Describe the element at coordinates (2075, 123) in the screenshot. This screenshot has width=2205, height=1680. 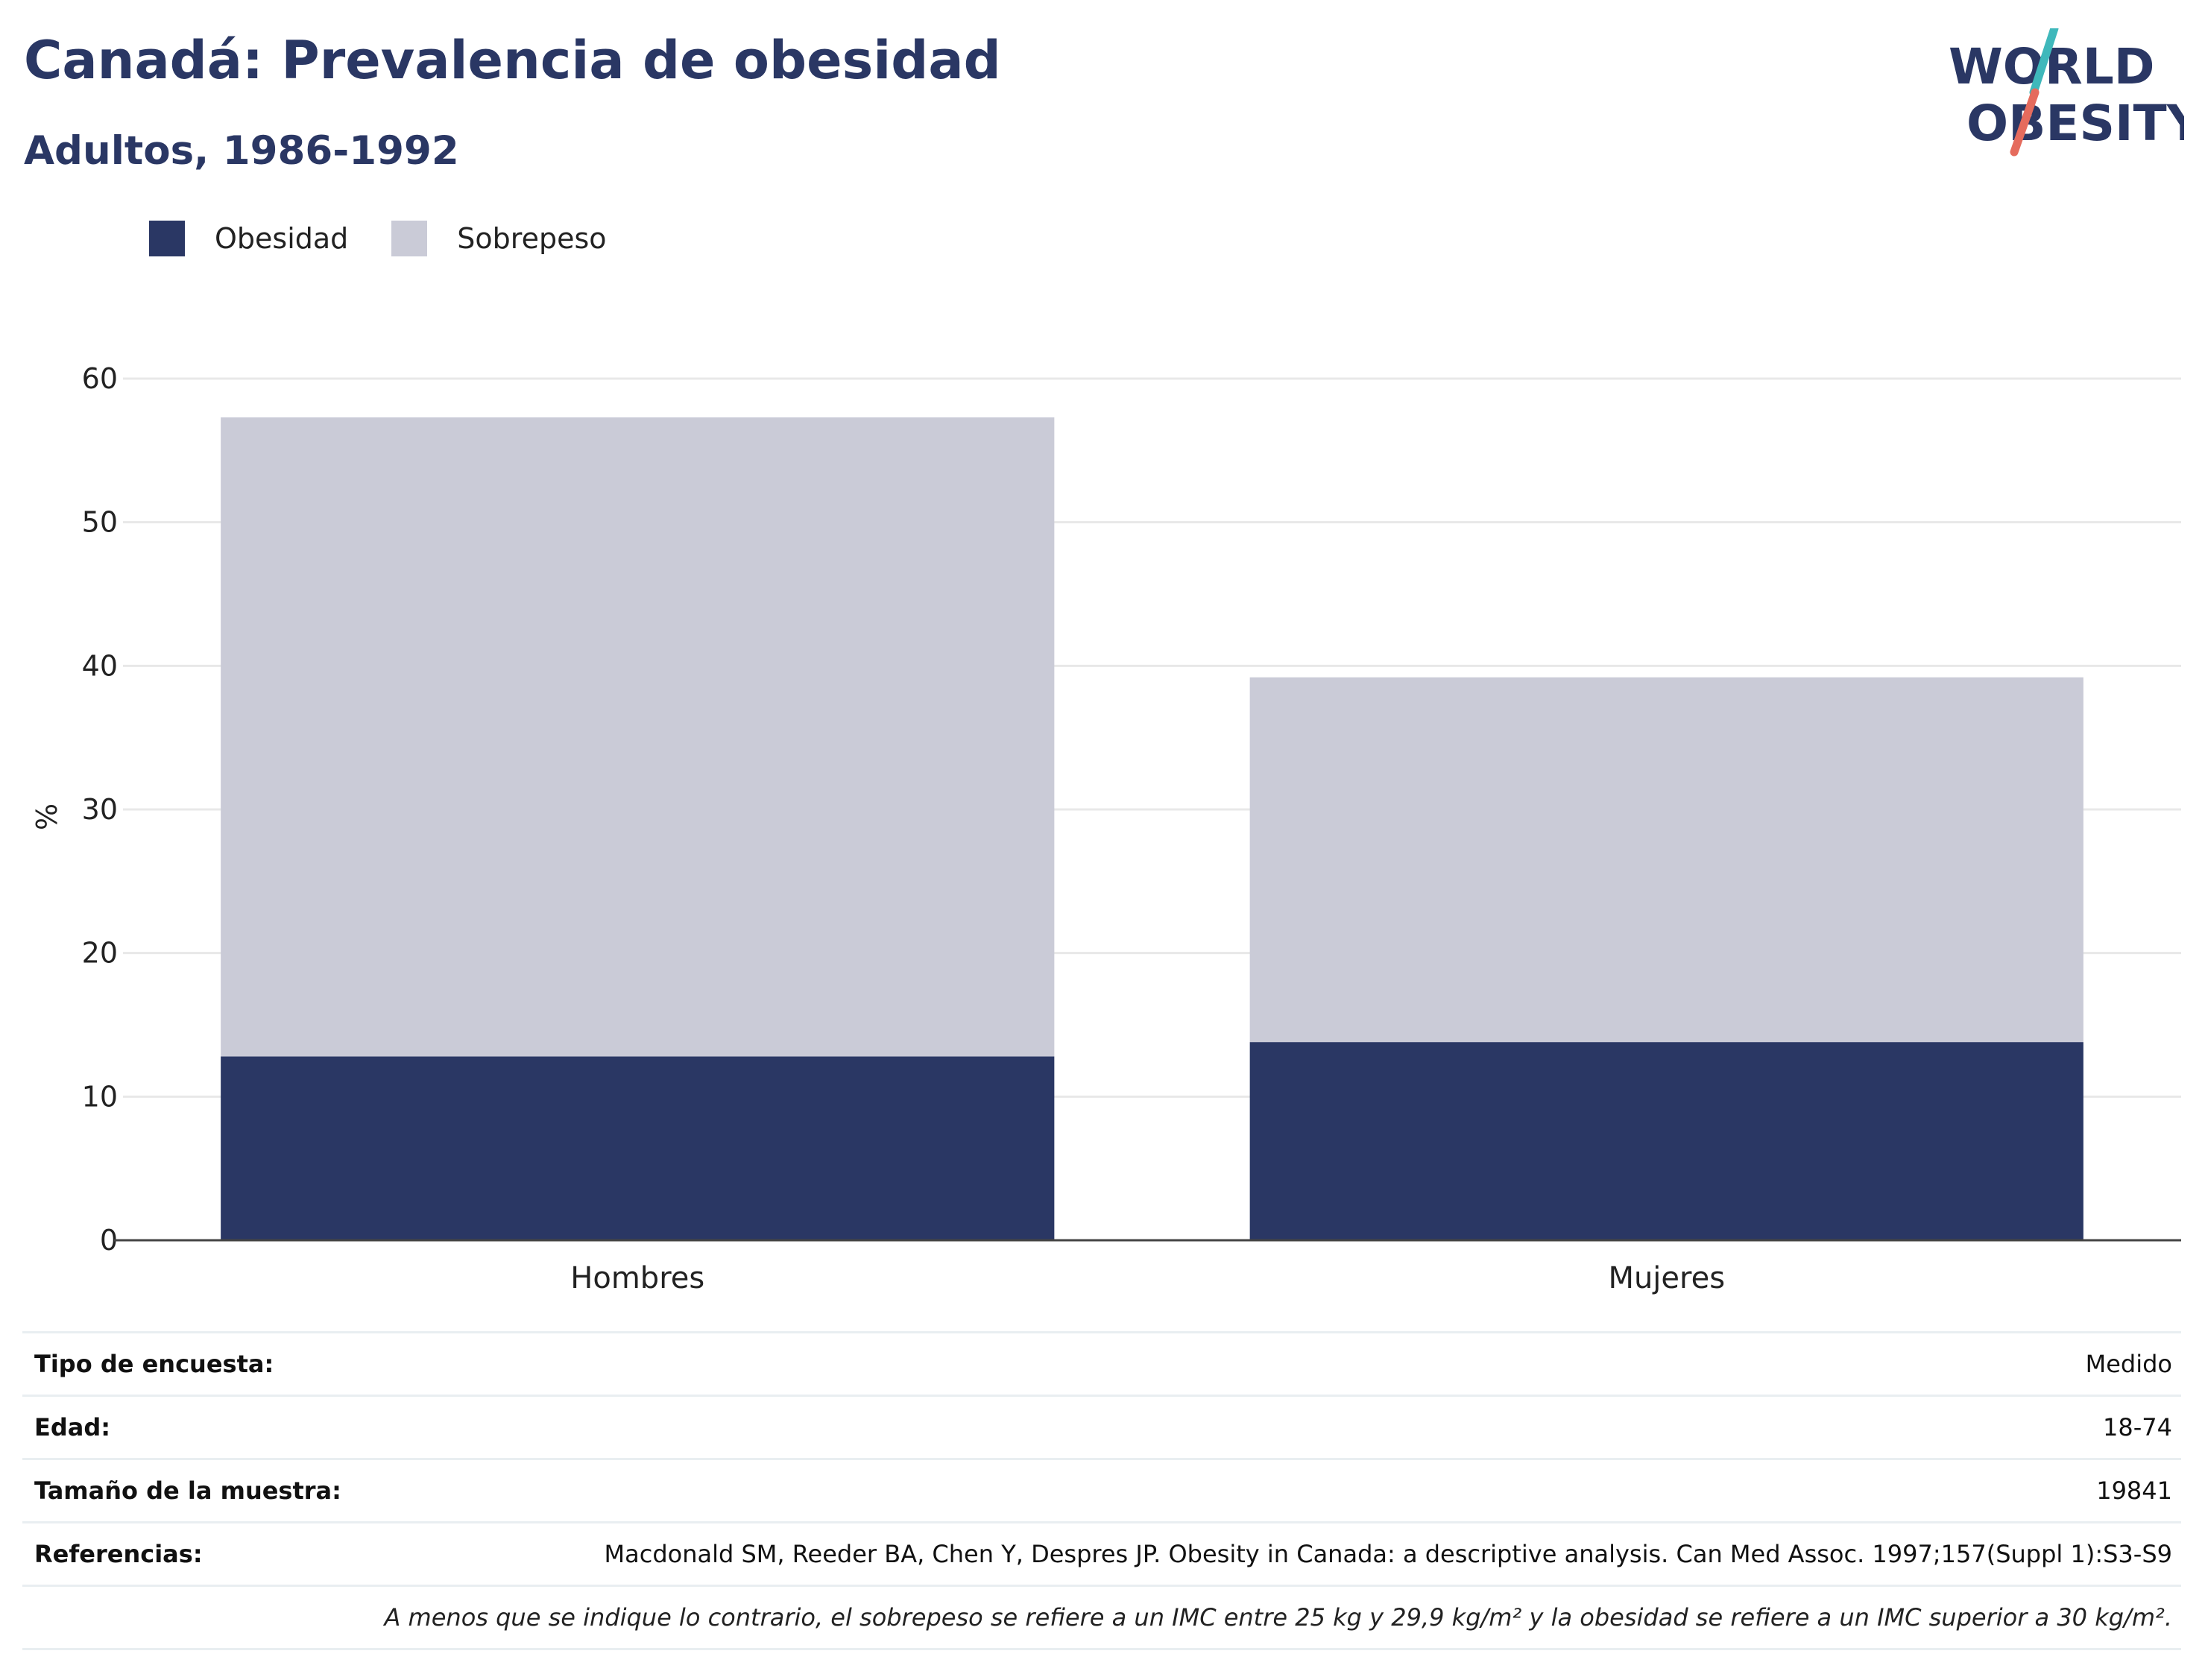
I see `logo-word-obesity: OBESITY` at that location.